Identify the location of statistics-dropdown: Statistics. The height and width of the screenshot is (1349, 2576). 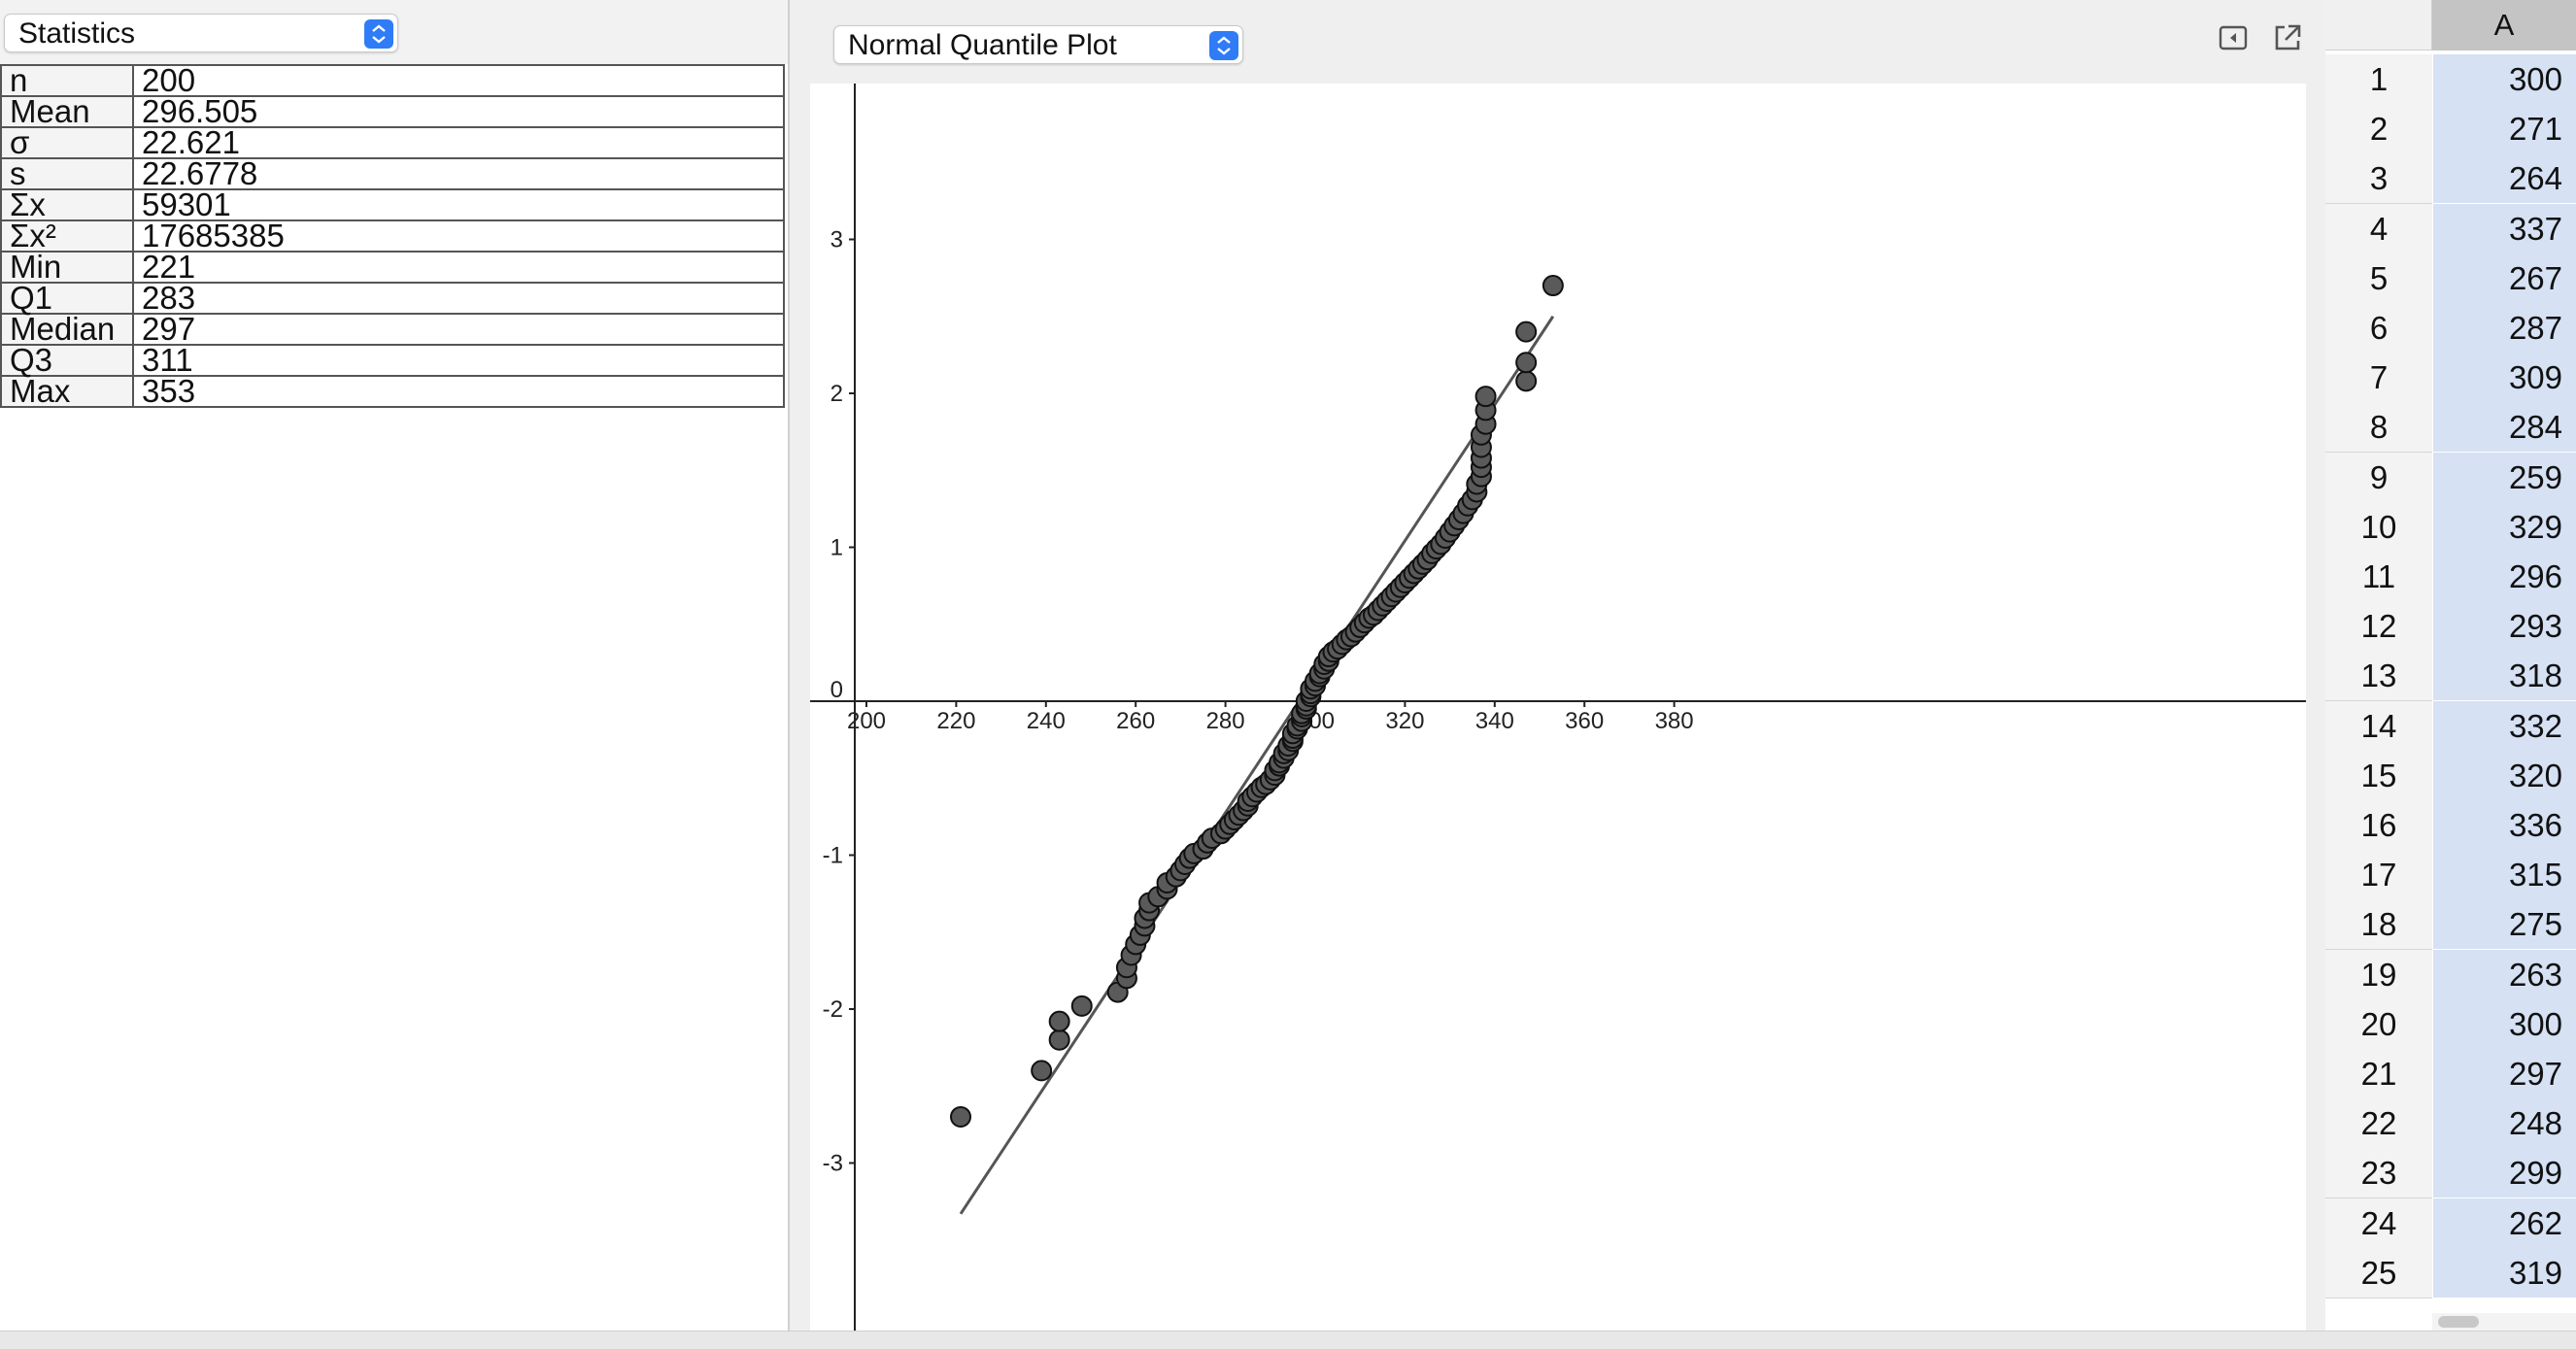
(201, 33).